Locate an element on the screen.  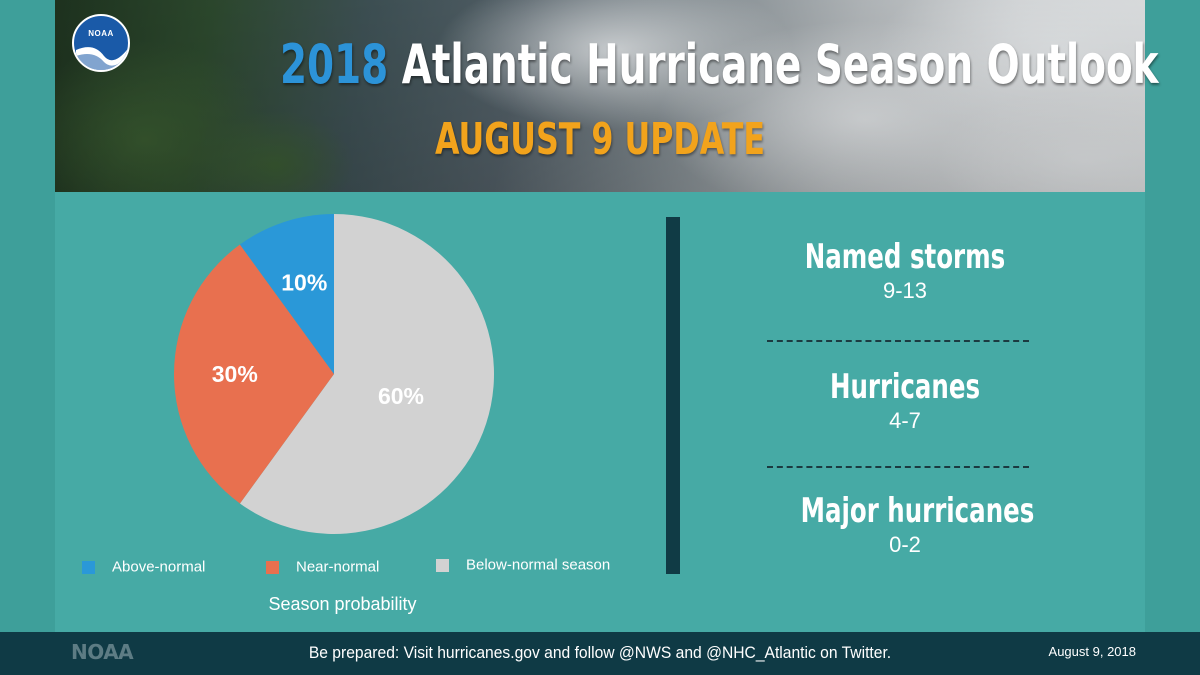
page-subtitle: AUGUST 9 UPDATE is located at coordinates (600, 139).